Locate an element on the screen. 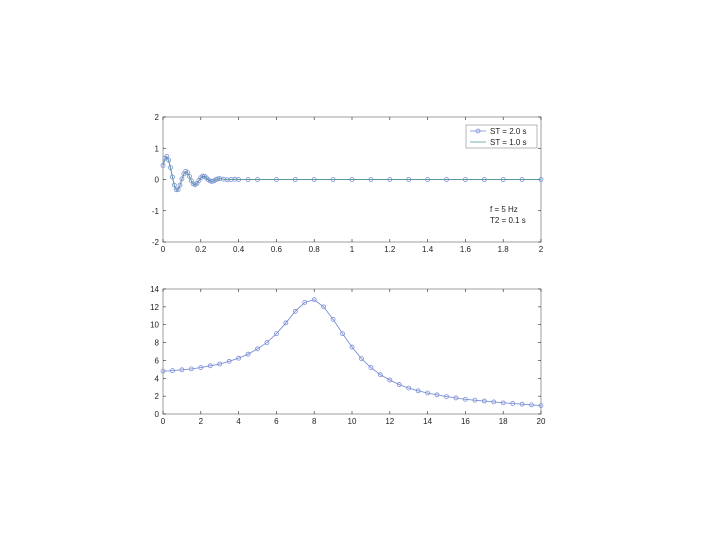 The height and width of the screenshot is (540, 720). x-axis: 0 0.2 0.4 0.6 0.8 1 1.2 1.4 1.6 1.8 2 is located at coordinates (352, 185).